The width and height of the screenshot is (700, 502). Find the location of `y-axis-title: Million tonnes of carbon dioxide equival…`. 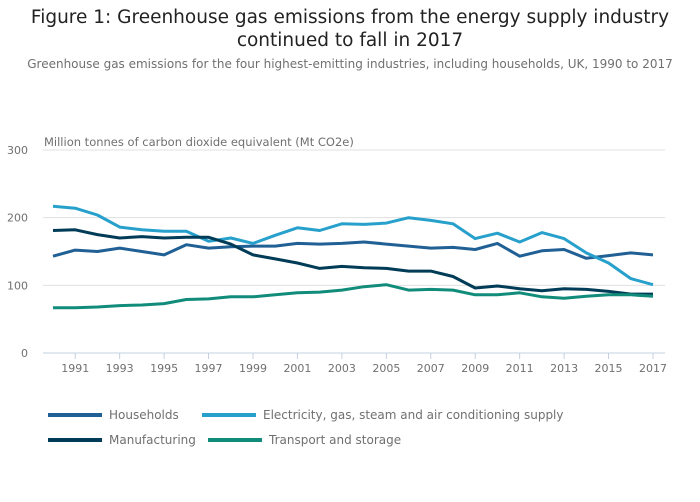

y-axis-title: Million tonnes of carbon dioxide equival… is located at coordinates (199, 142).